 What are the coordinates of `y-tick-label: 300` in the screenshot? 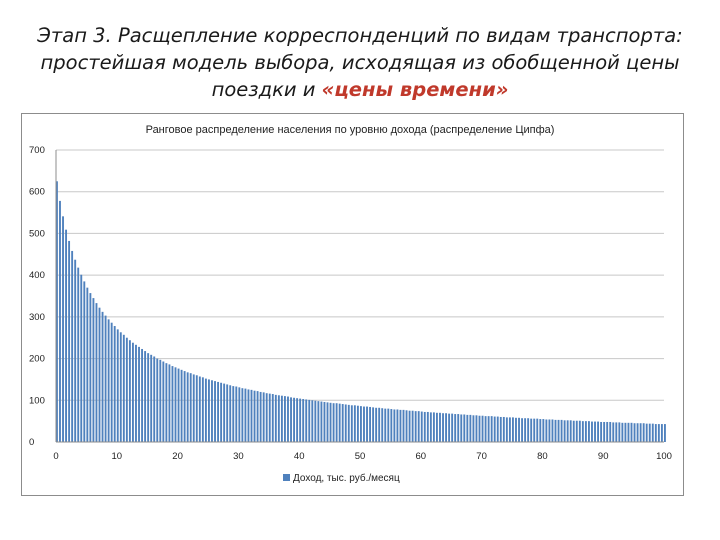 It's located at (37, 317).